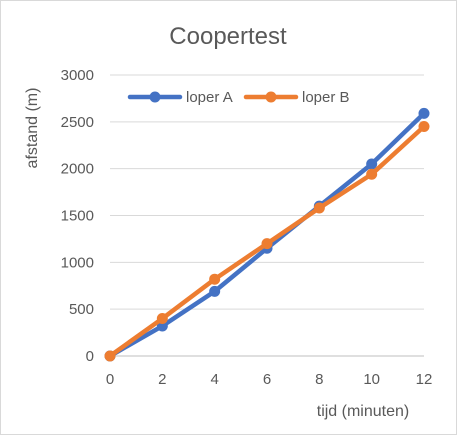 The image size is (457, 435). Describe the element at coordinates (90, 356) in the screenshot. I see `y-tick-label: 0` at that location.